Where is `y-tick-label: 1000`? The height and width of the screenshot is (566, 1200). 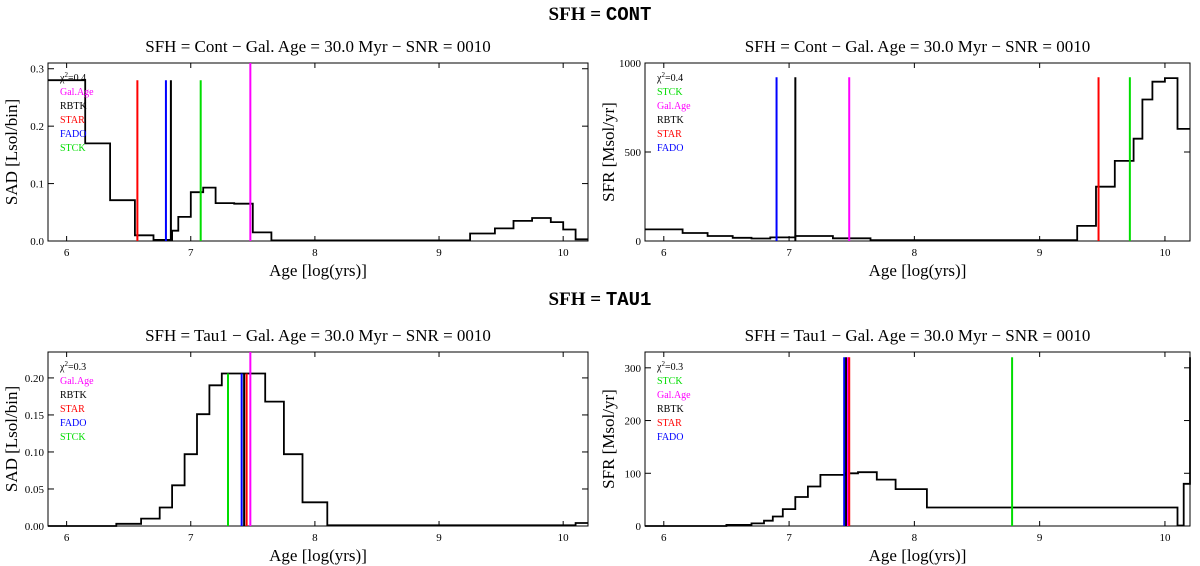 y-tick-label: 1000 is located at coordinates (630, 64).